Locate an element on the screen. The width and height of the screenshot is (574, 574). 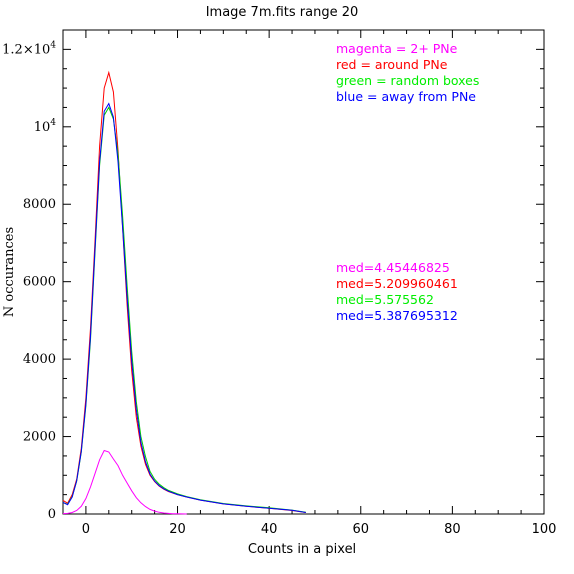
y-tick-label-base: 10 is located at coordinates (42, 127).